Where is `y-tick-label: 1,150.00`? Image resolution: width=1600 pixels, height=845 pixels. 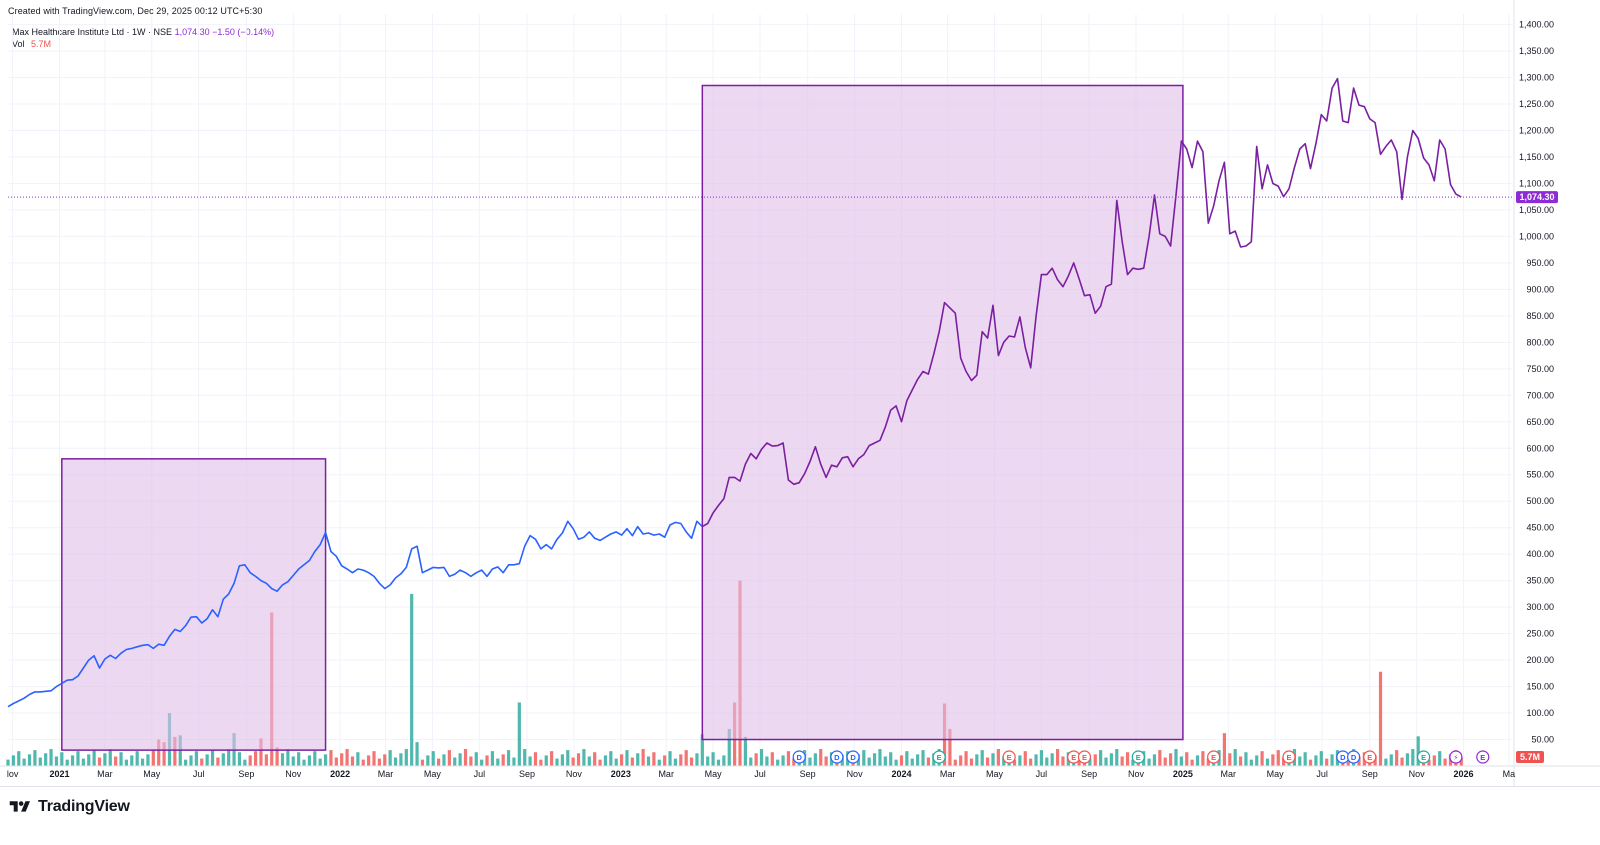
y-tick-label: 1,150.00 is located at coordinates (1536, 157).